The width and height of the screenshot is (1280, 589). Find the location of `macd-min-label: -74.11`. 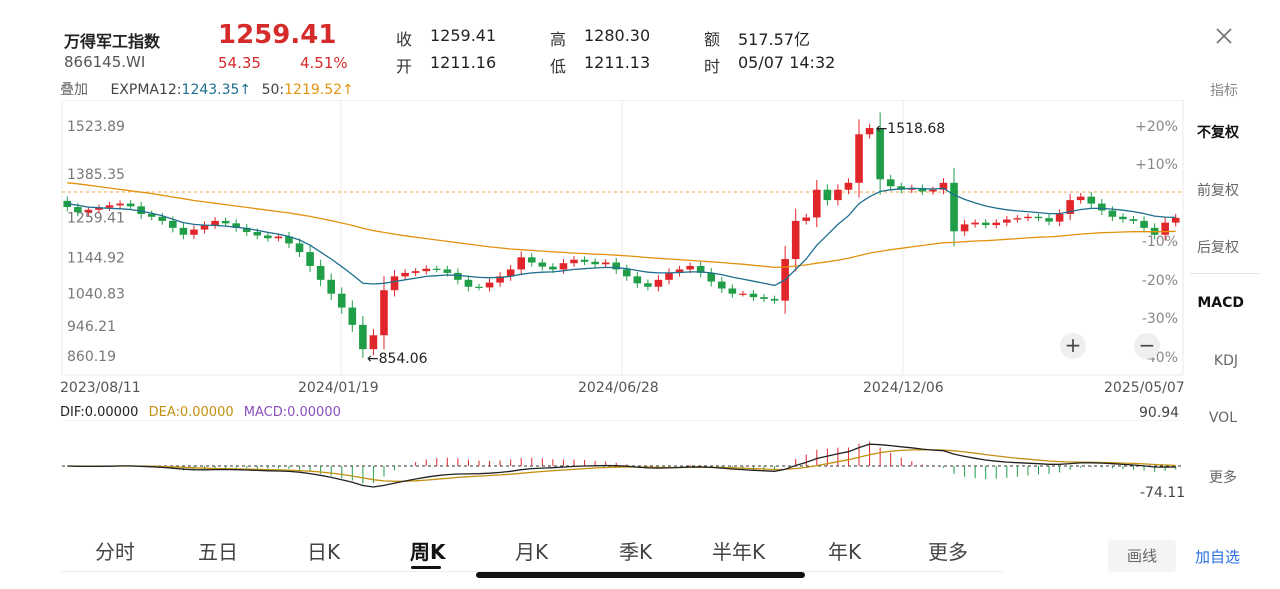

macd-min-label: -74.11 is located at coordinates (1163, 493).